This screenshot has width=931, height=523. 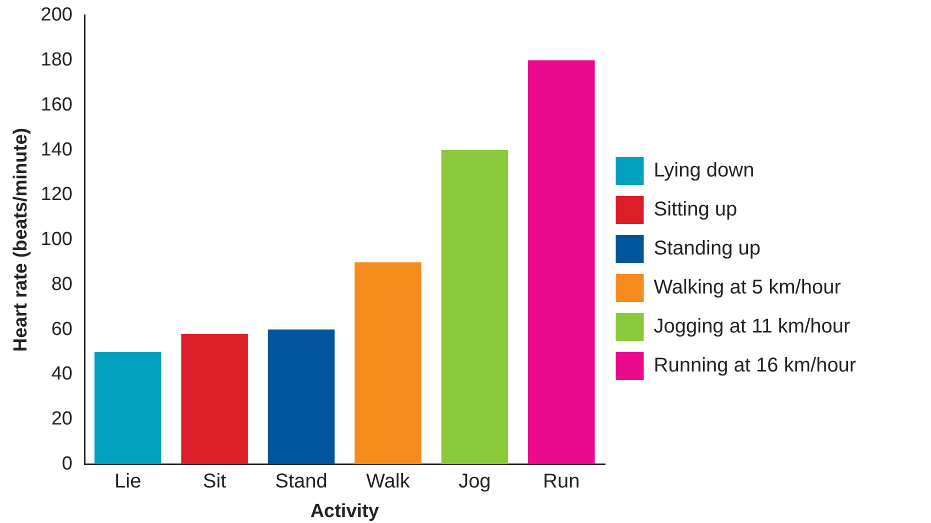 What do you see at coordinates (67, 463) in the screenshot?
I see `y-tick-label: 0` at bounding box center [67, 463].